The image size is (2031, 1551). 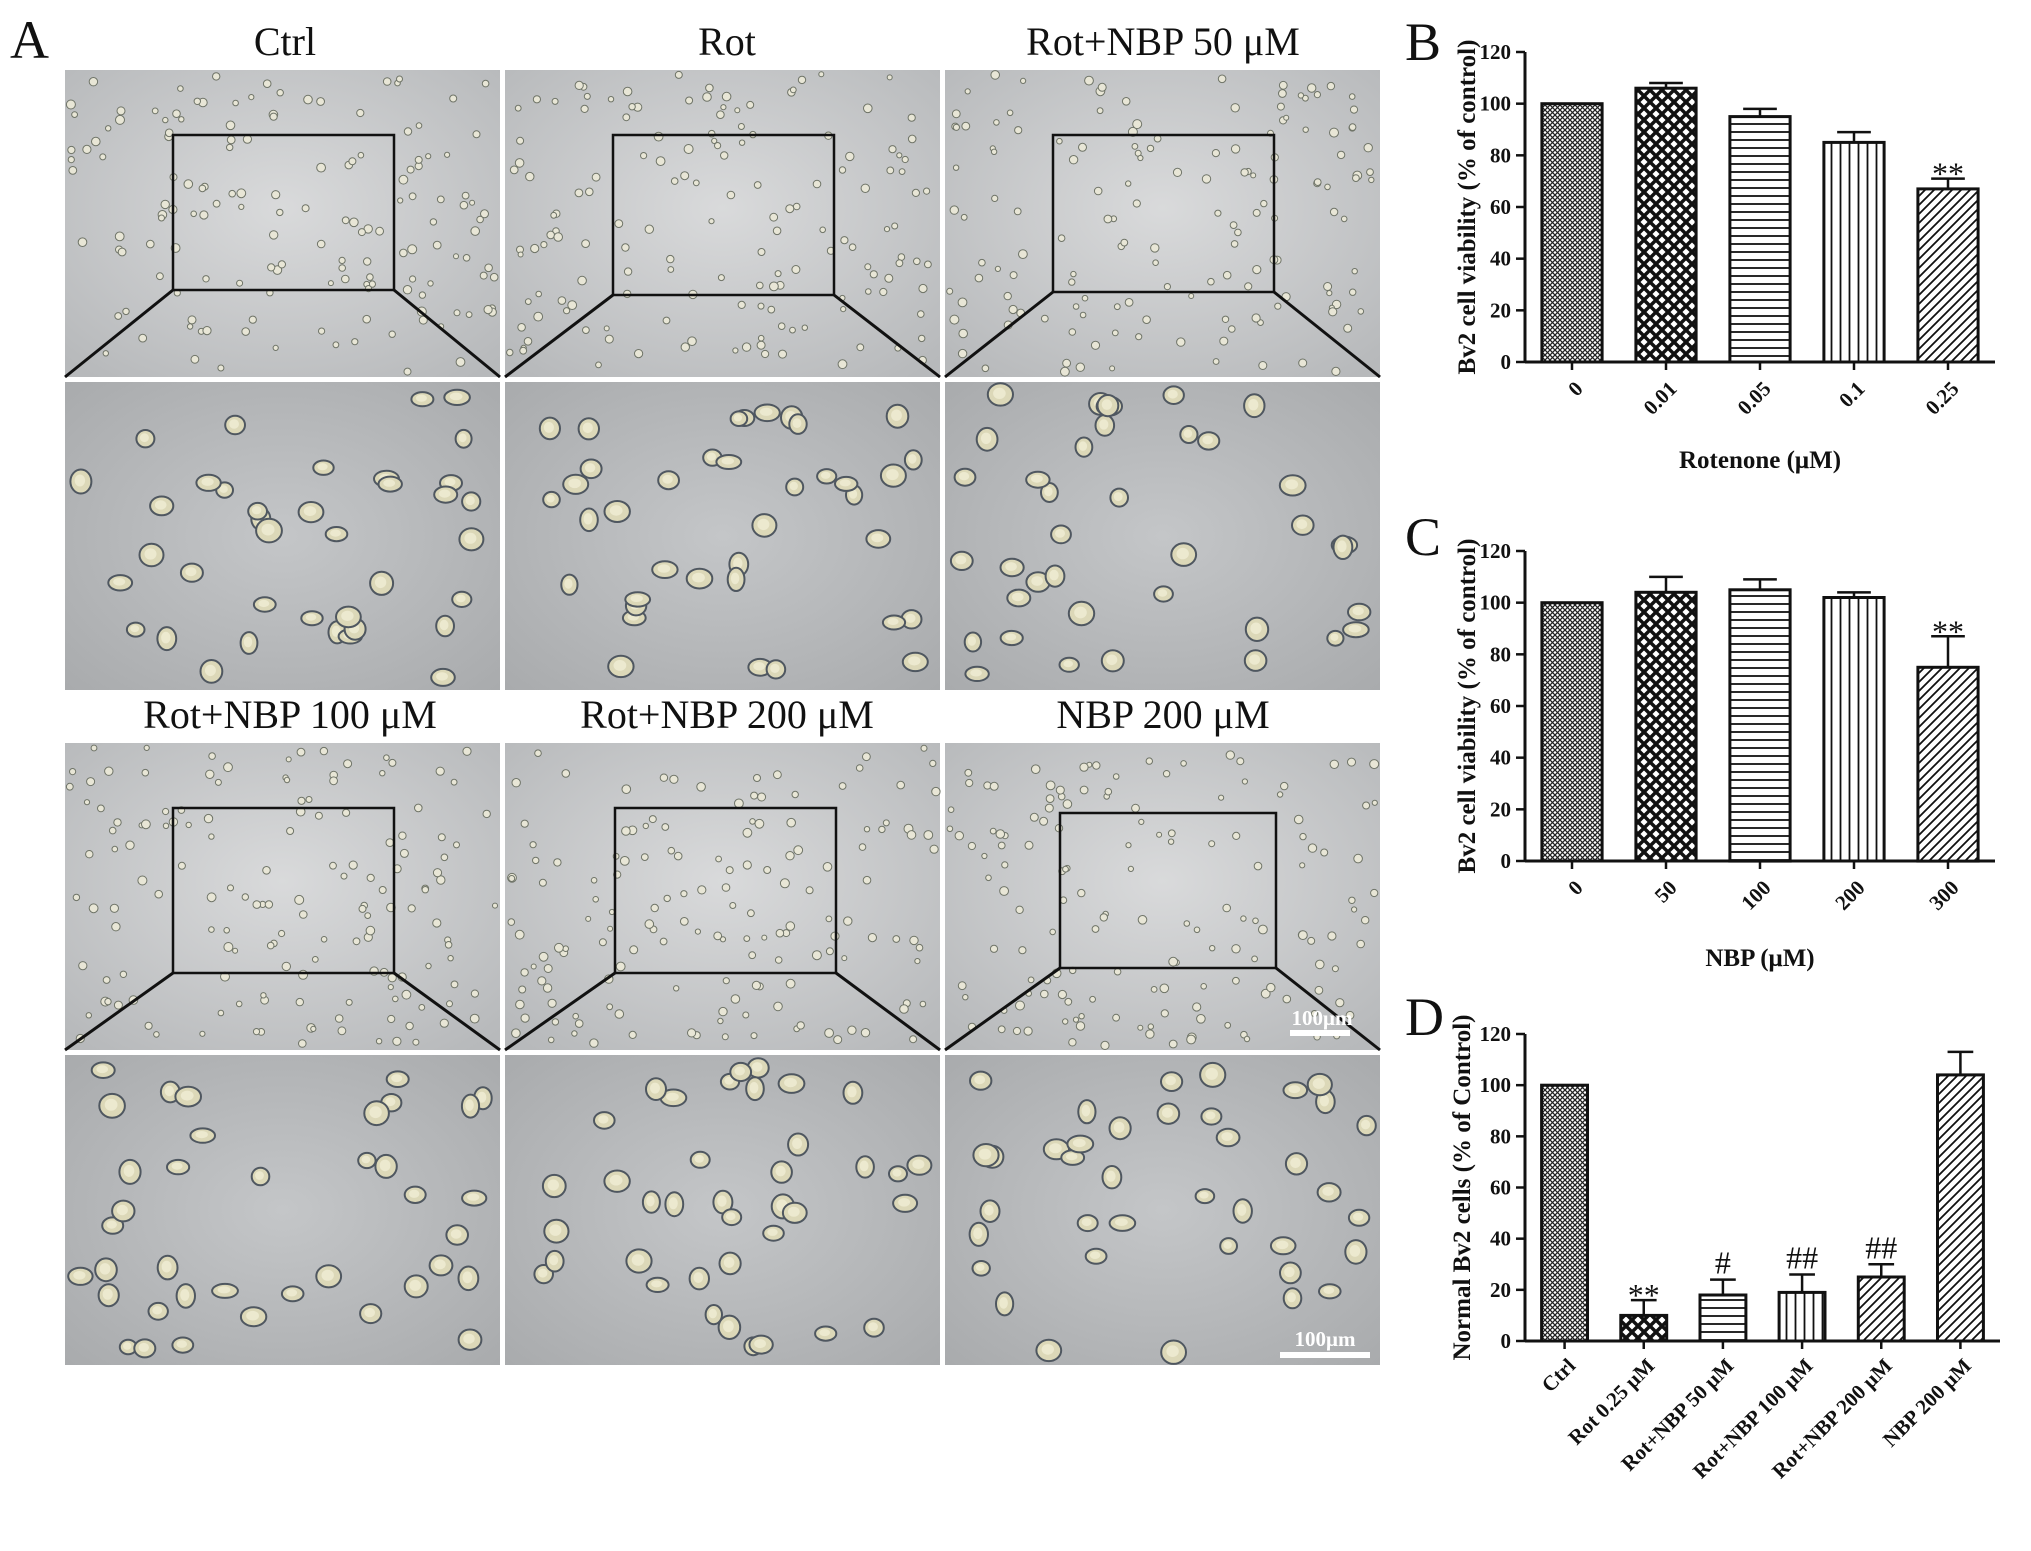 I want to click on chart-b-x-axis-label: Rotenone (μM), so click(x=1760, y=460).